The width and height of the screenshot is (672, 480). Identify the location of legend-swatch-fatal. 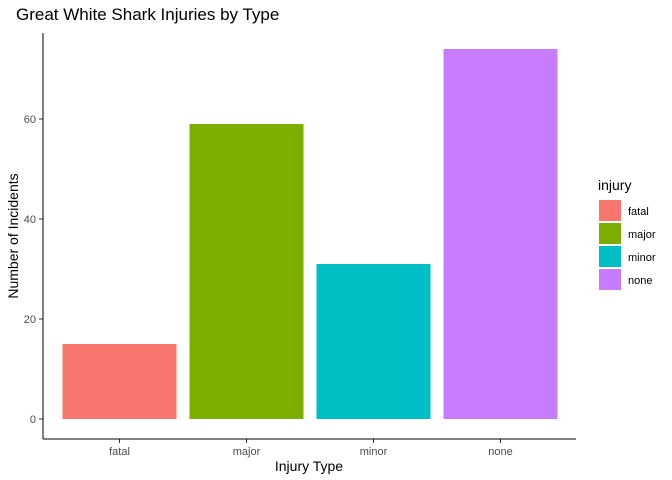
(610, 210).